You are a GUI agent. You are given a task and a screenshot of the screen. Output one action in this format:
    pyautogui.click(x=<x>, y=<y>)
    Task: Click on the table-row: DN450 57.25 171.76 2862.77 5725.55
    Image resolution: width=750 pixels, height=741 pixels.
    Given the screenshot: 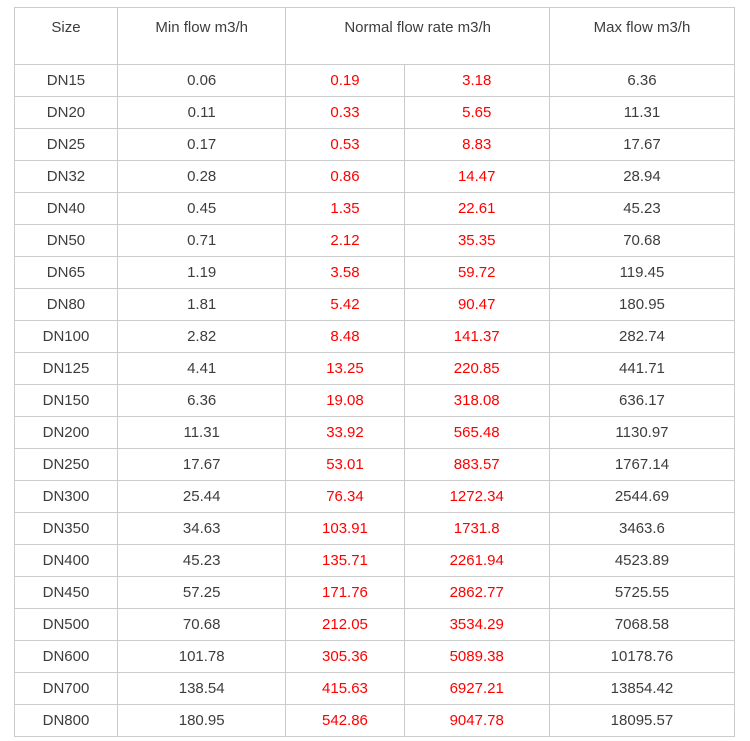 What is the action you would take?
    pyautogui.click(x=375, y=592)
    